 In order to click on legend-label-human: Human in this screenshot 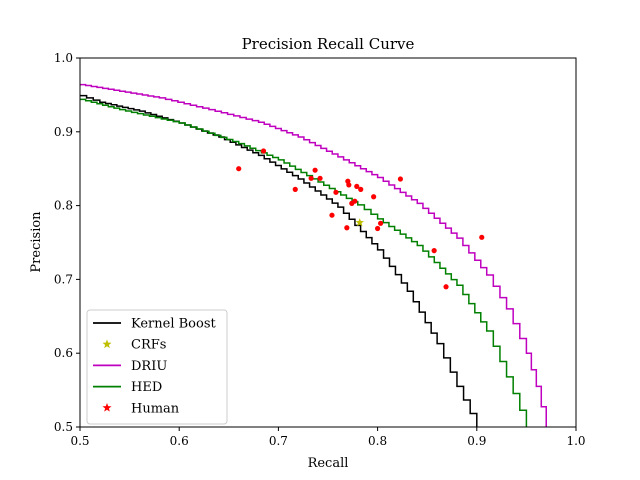, I will do `click(155, 408)`.